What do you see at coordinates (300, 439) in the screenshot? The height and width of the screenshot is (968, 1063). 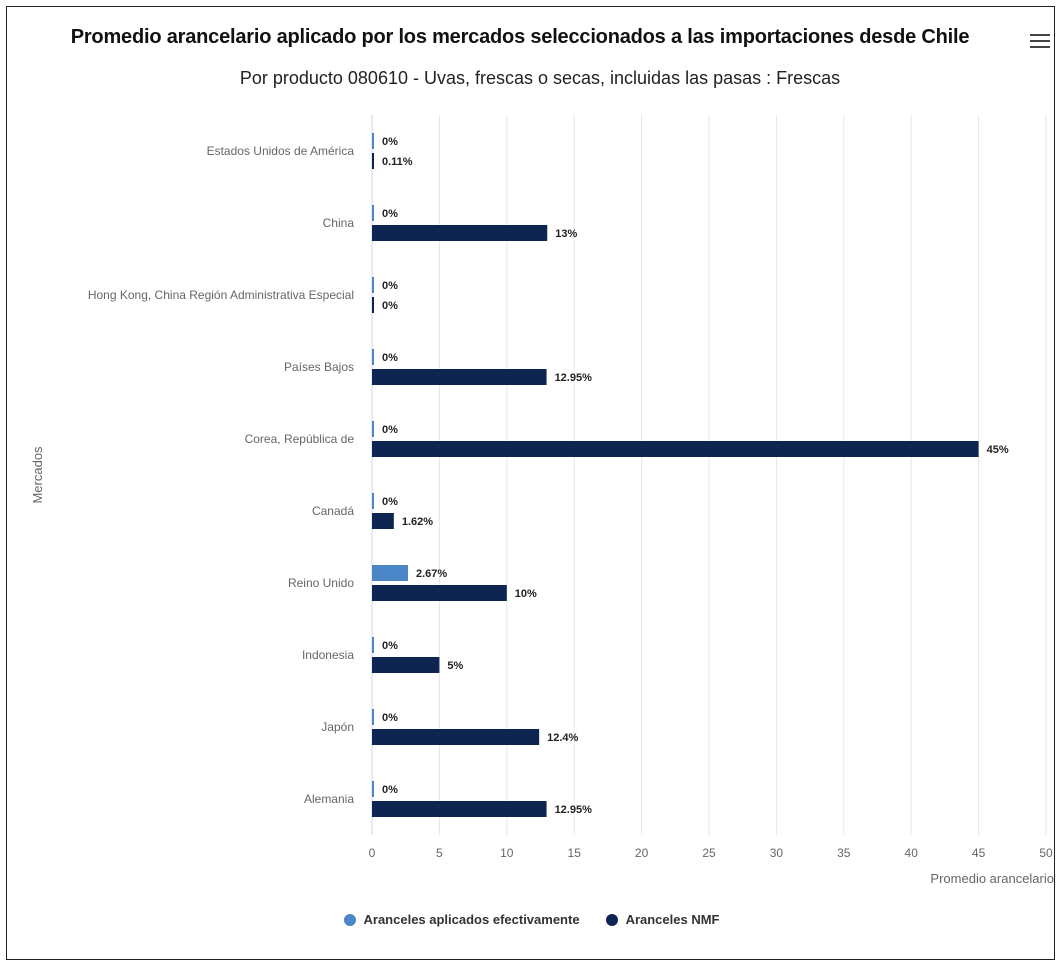 I see `category-label: Corea, República de` at bounding box center [300, 439].